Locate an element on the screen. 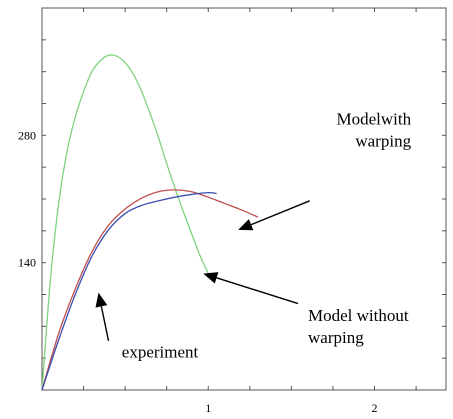  annotation-label: Model without is located at coordinates (358, 315).